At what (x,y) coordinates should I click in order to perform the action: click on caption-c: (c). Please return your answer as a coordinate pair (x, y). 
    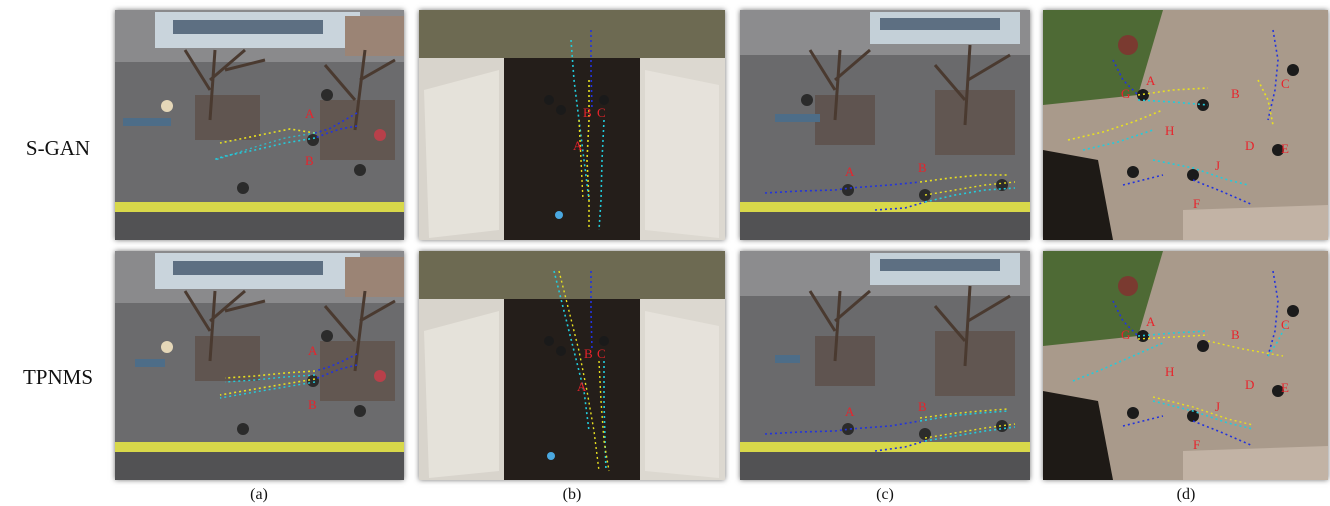
    Looking at the image, I should click on (885, 494).